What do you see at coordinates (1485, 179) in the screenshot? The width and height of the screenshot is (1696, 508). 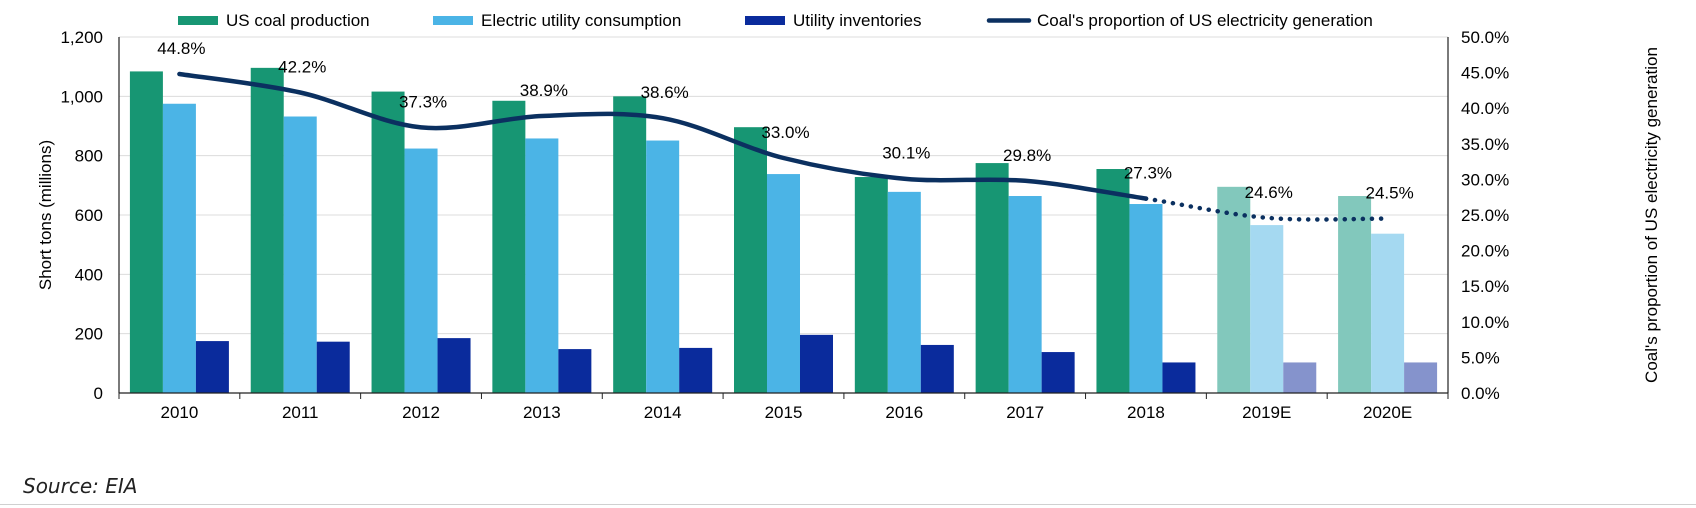 I see `y-right-tick-label: 30.0%` at bounding box center [1485, 179].